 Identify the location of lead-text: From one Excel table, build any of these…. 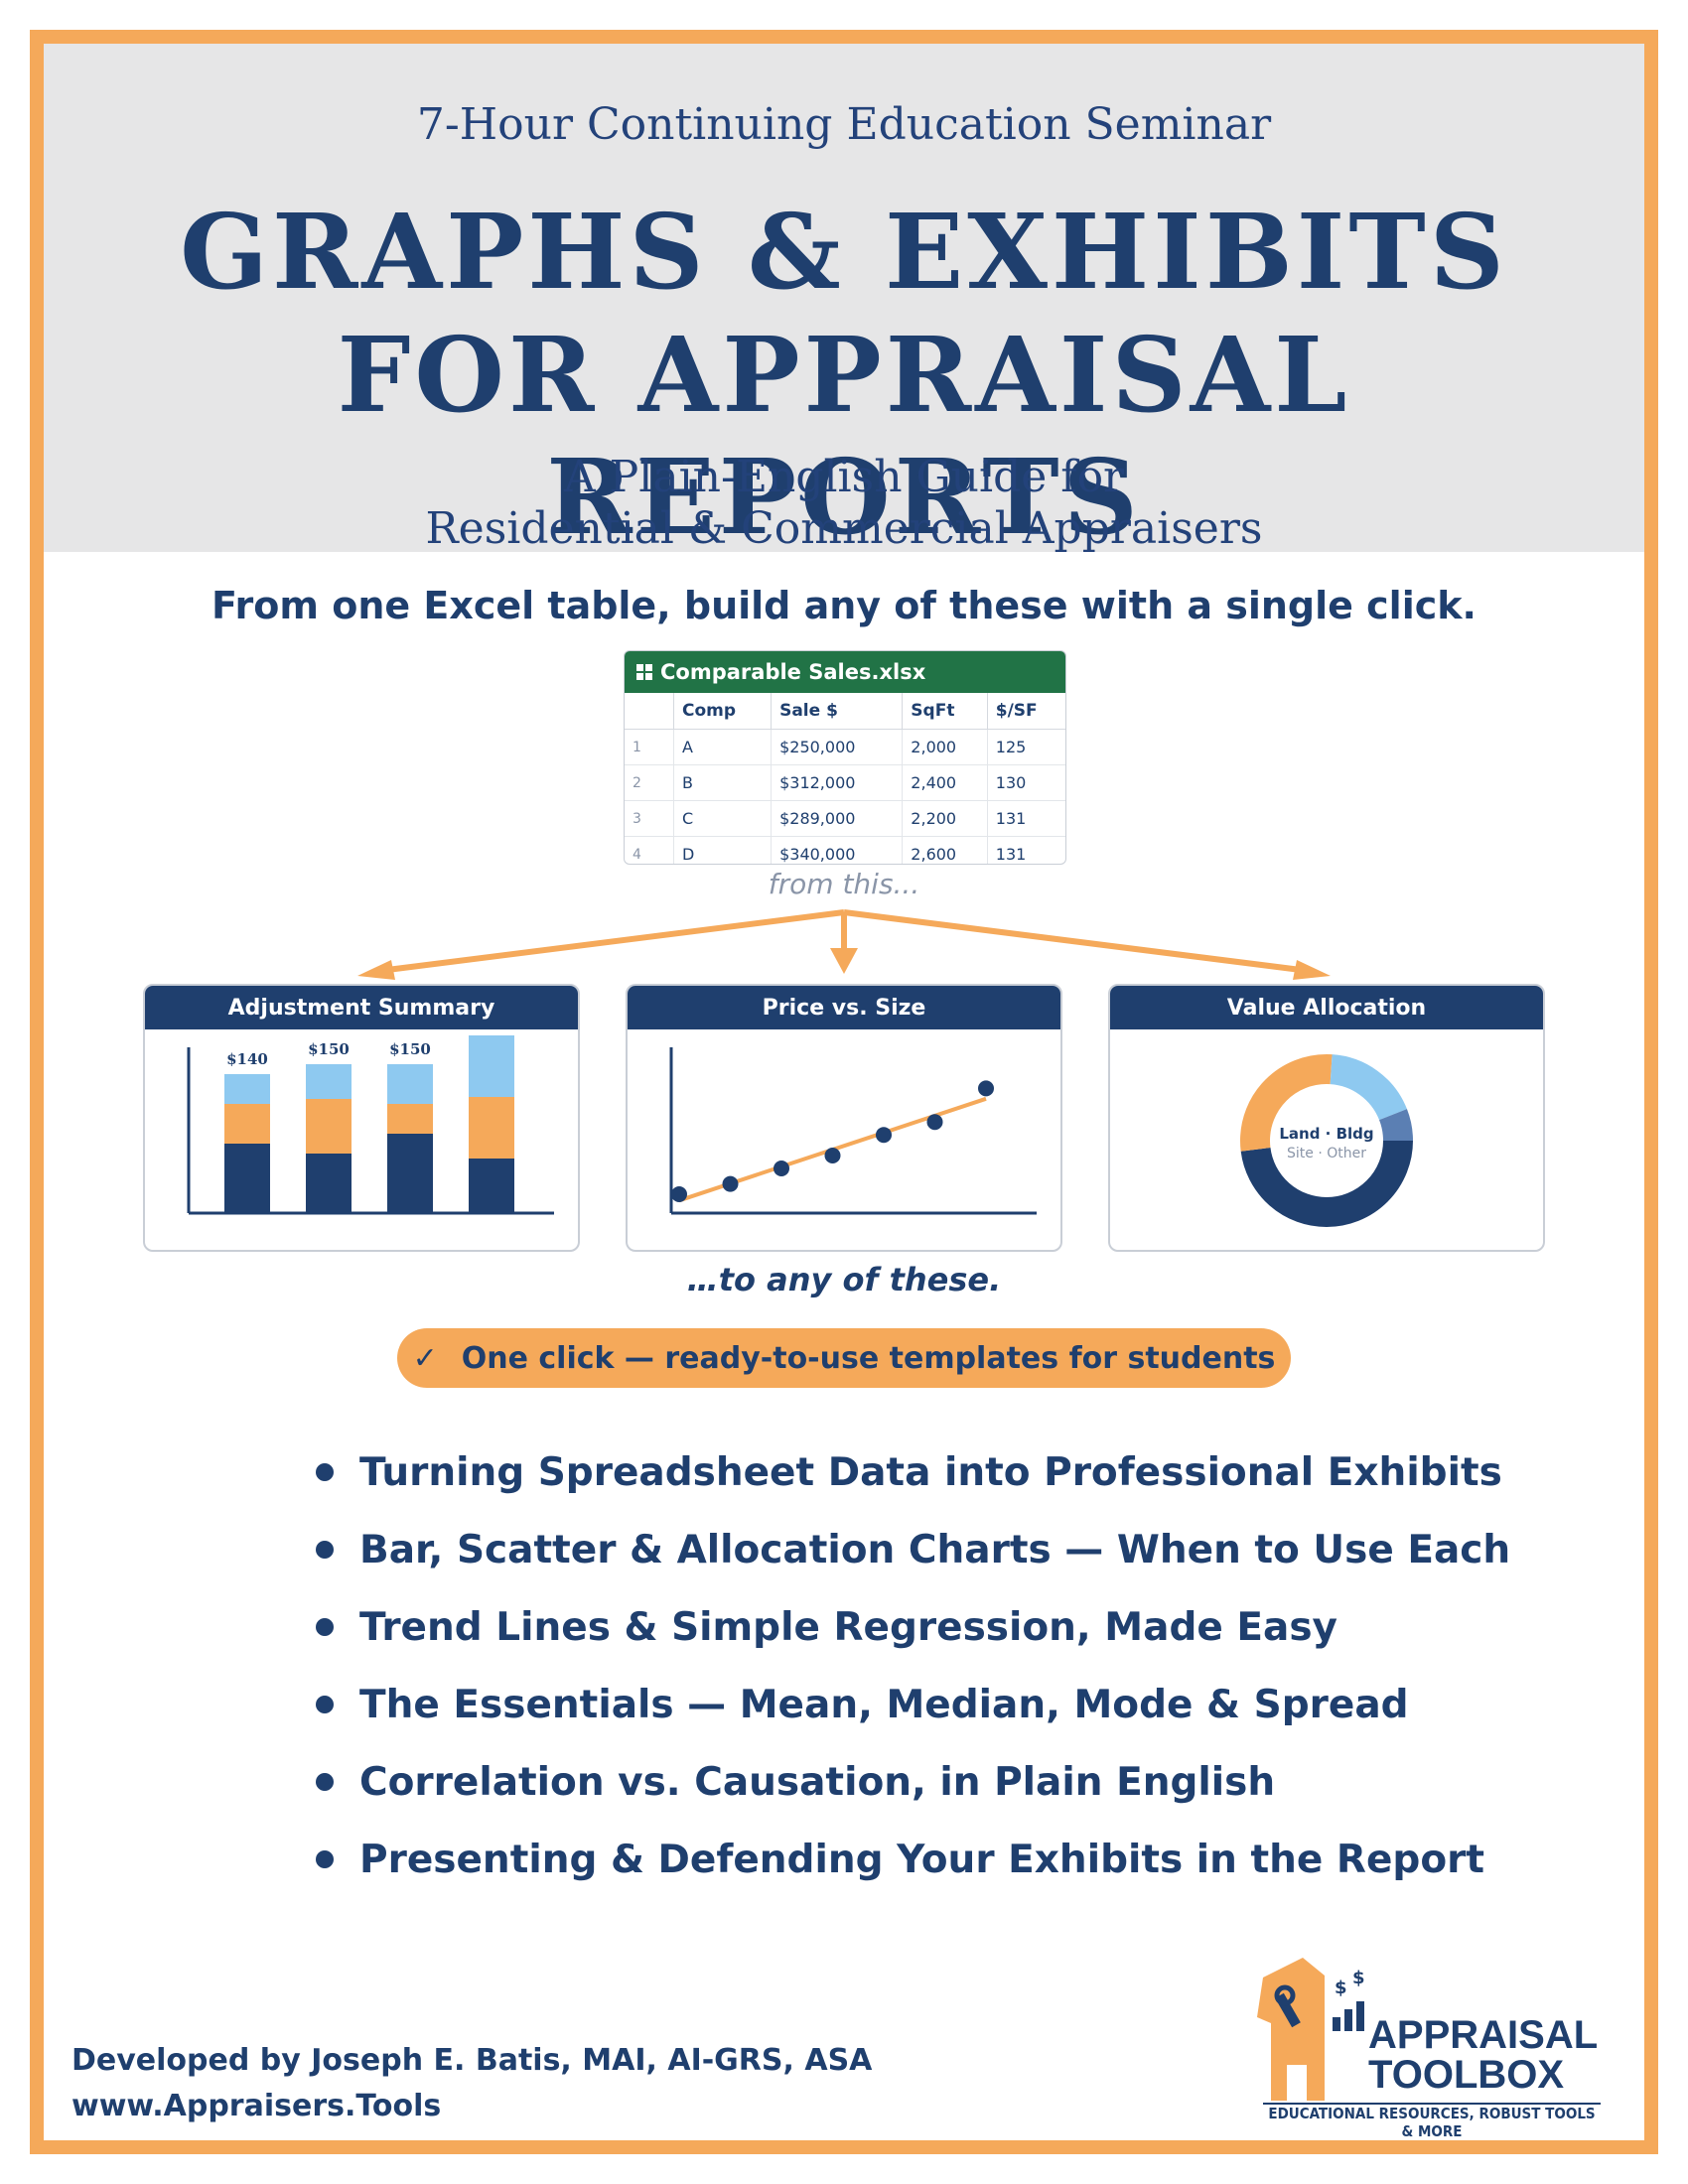
(844, 605).